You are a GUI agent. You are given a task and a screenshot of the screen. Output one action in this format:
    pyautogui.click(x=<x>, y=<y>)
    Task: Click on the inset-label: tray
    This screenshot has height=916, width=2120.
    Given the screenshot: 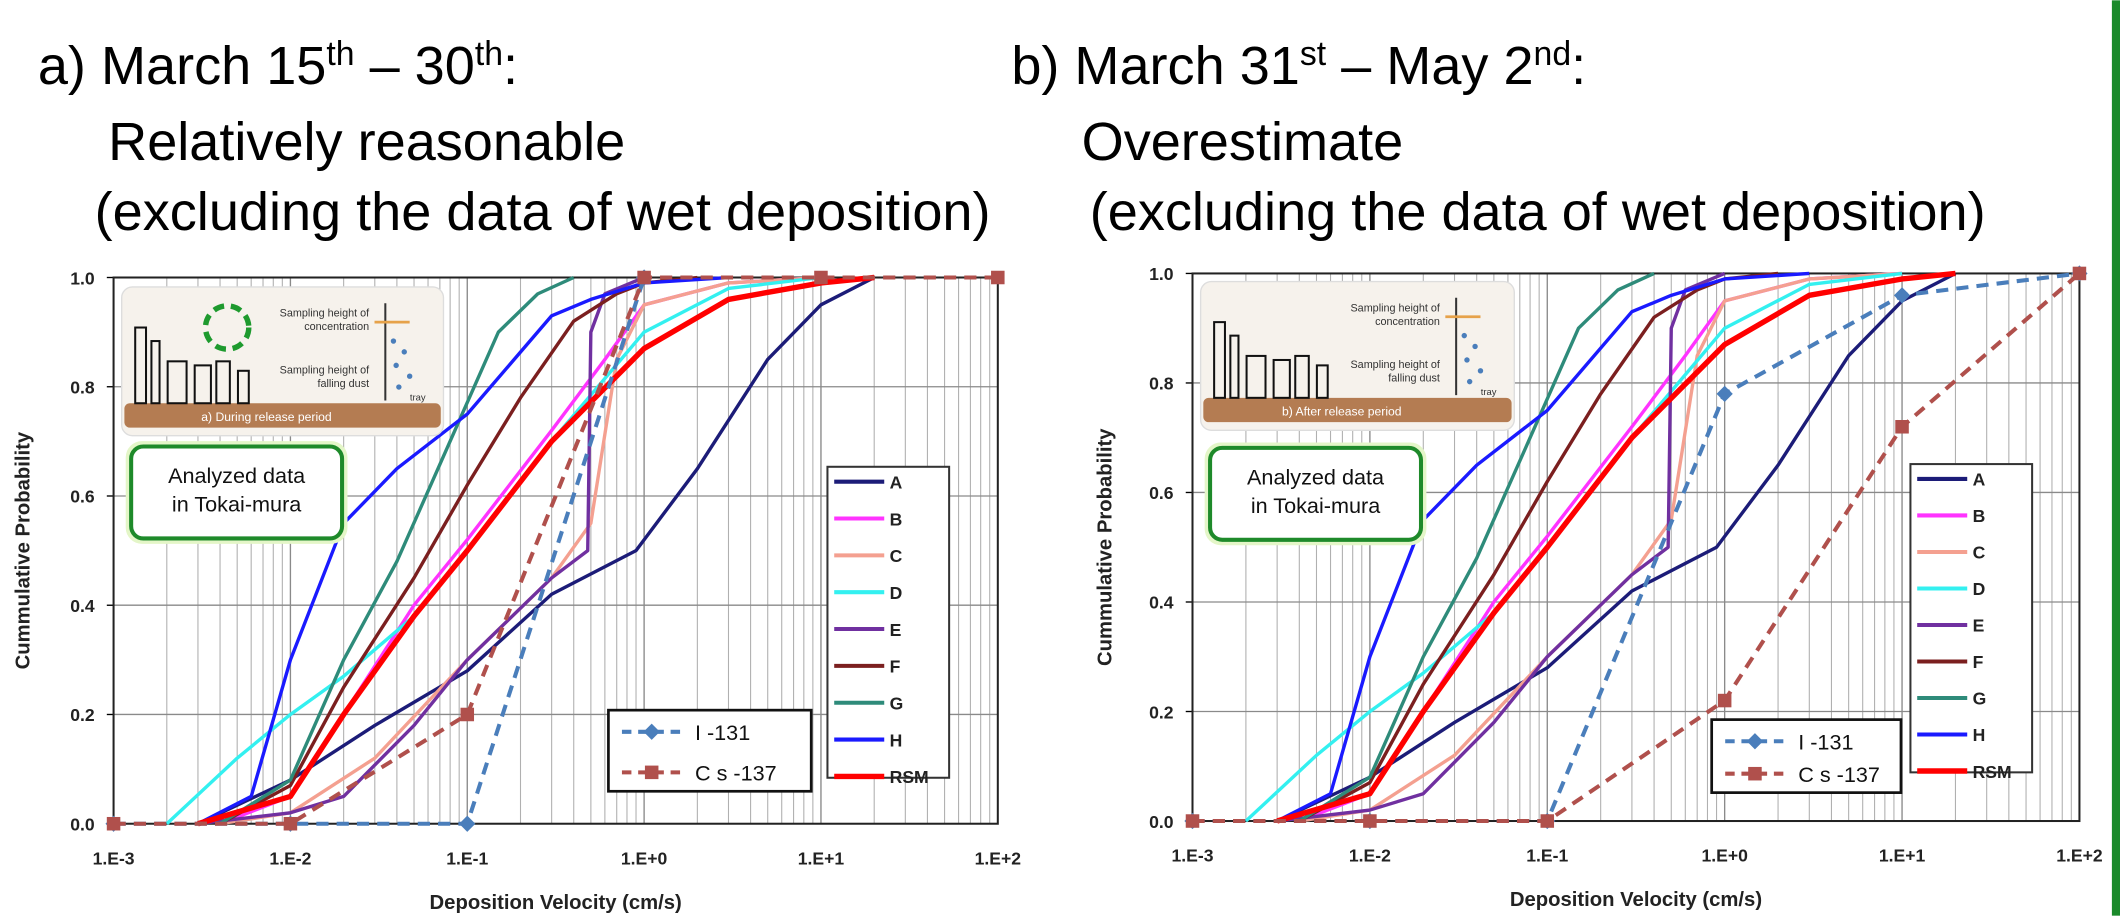 What is the action you would take?
    pyautogui.click(x=418, y=398)
    